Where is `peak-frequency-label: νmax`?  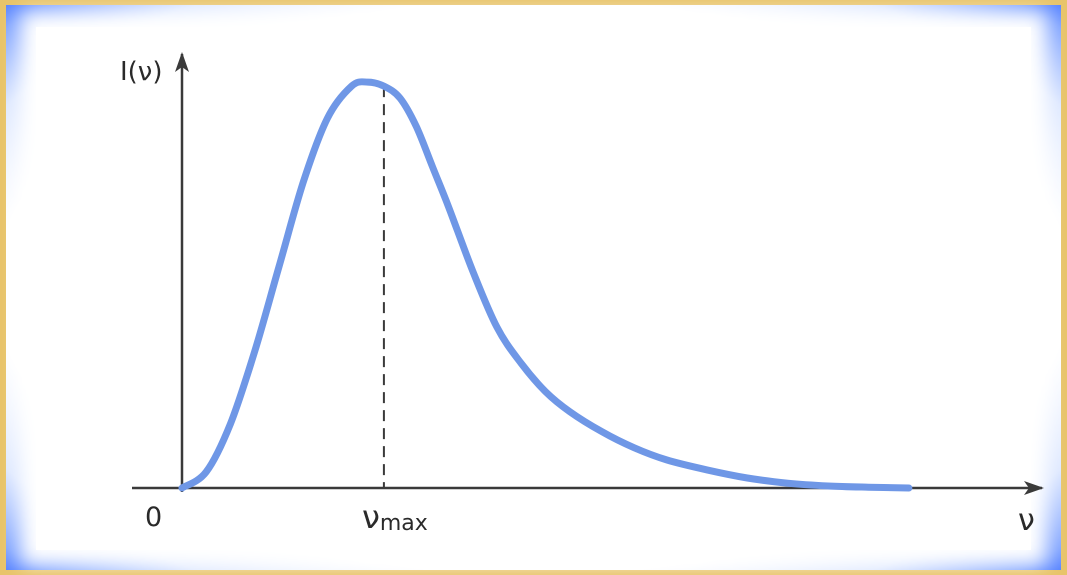 peak-frequency-label: νmax is located at coordinates (395, 517).